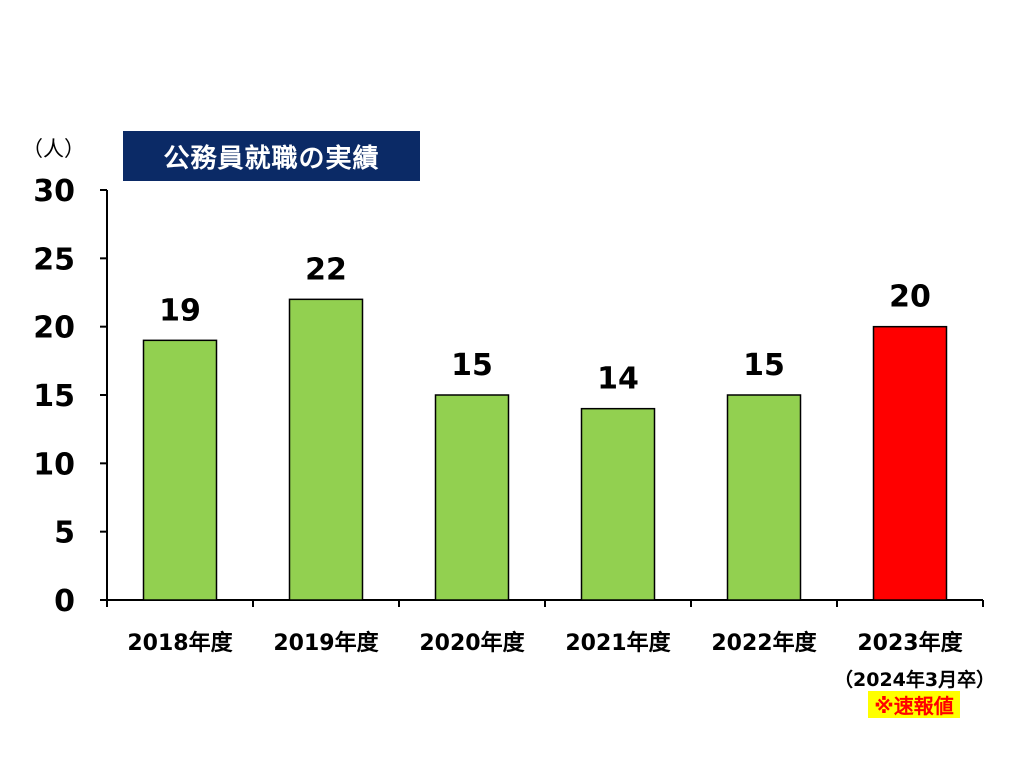 The height and width of the screenshot is (768, 1024). Describe the element at coordinates (910, 643) in the screenshot. I see `x-category-label: 2023年度` at that location.